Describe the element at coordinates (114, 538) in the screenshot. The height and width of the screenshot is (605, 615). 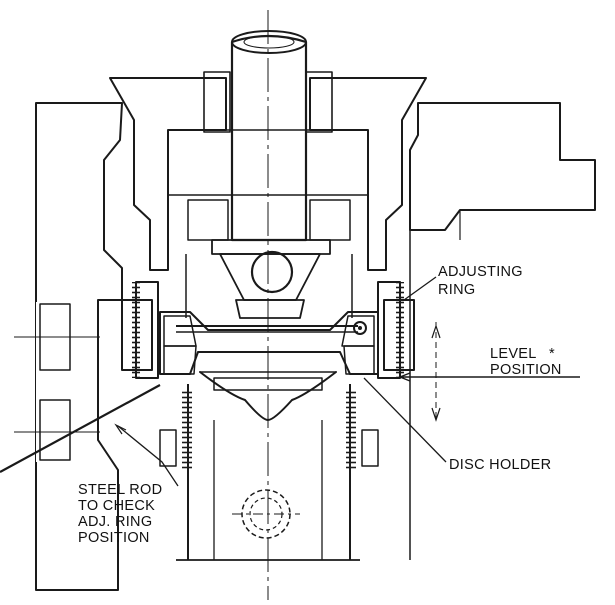
I see `label-steel-rod-line4: POSITION` at that location.